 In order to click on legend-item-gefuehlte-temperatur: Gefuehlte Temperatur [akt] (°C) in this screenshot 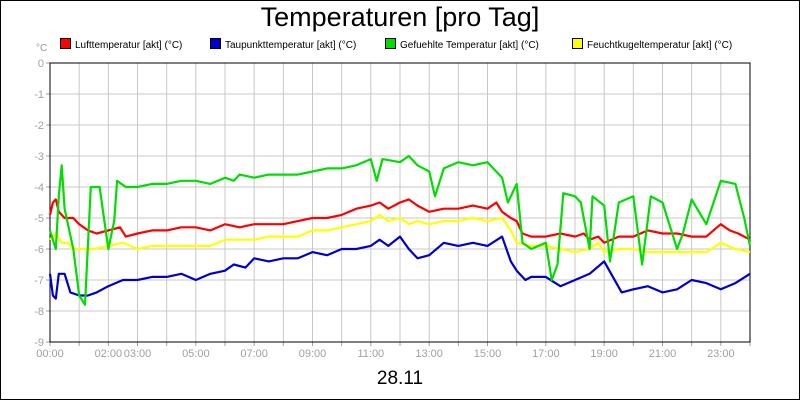, I will do `click(462, 45)`.